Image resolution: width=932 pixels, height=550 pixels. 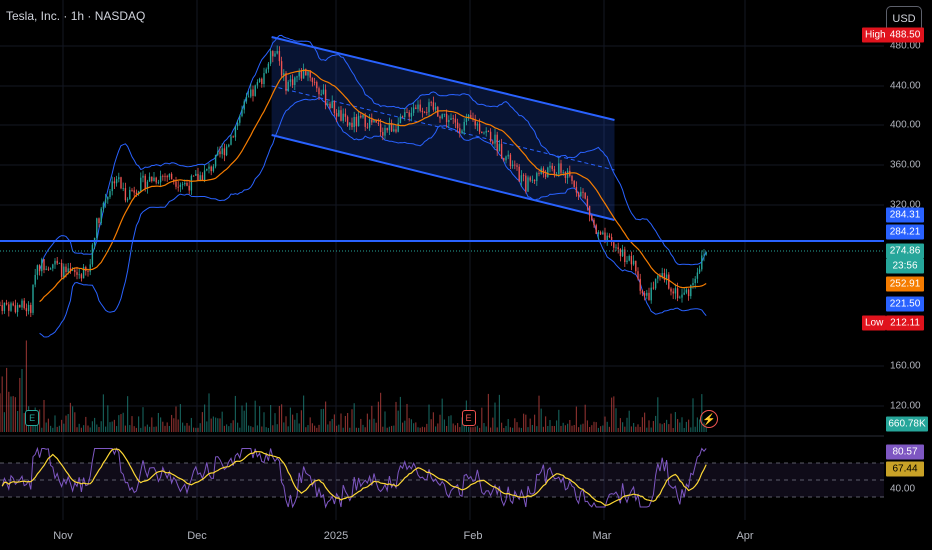 I want to click on time-axis-label: 2025, so click(x=336, y=536).